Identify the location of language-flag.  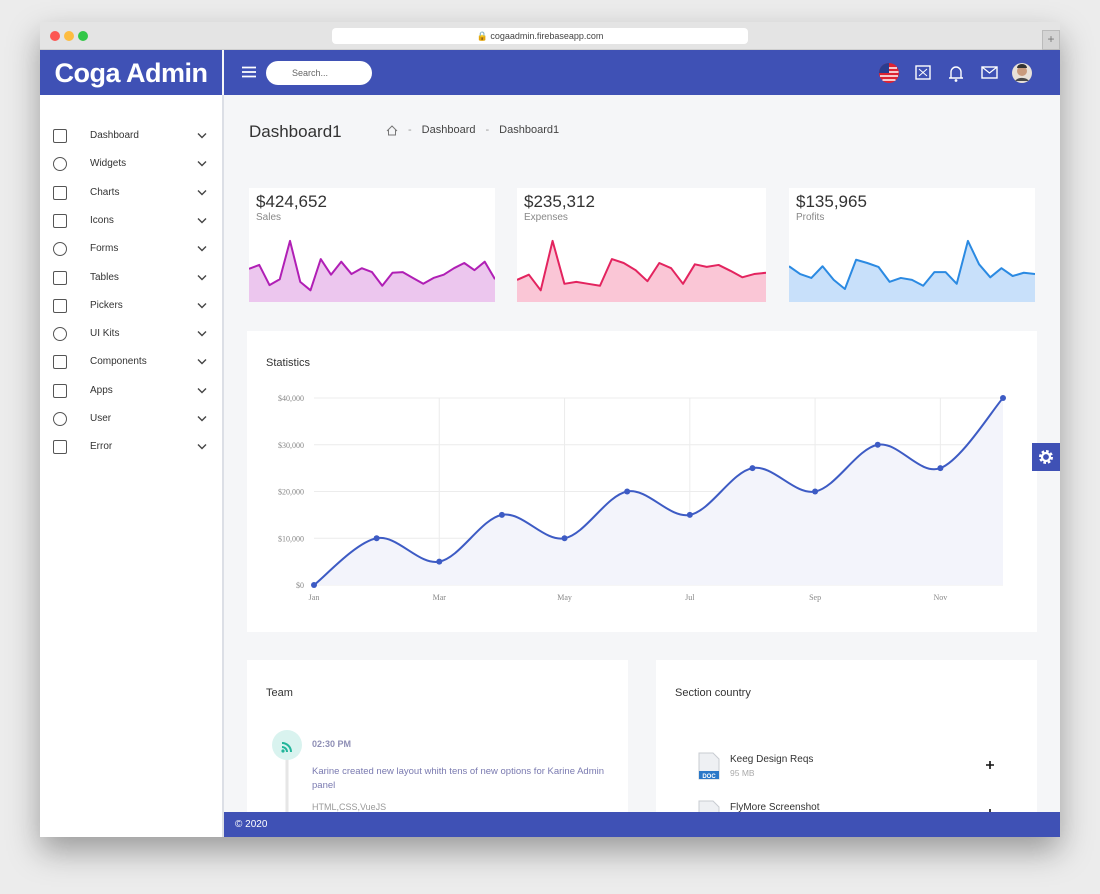
(889, 73).